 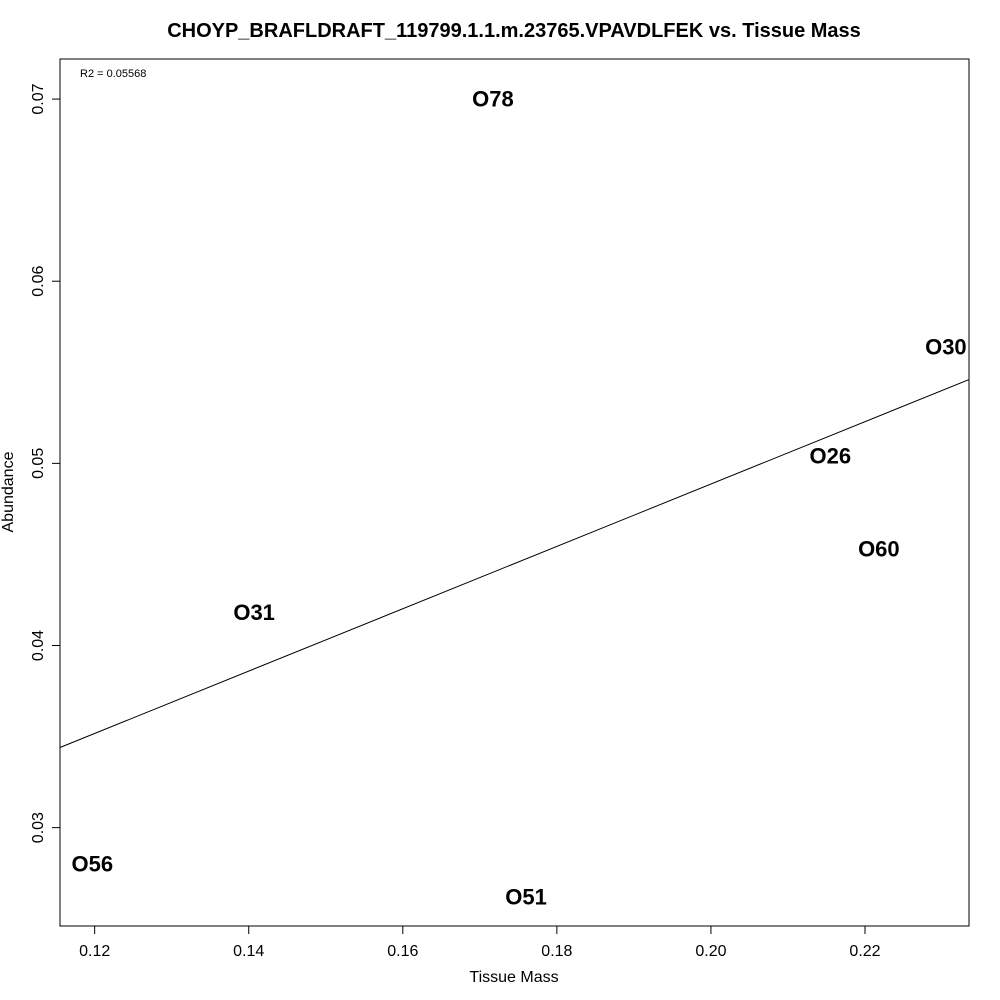 What do you see at coordinates (864, 951) in the screenshot?
I see `x-tick-label: 0.22` at bounding box center [864, 951].